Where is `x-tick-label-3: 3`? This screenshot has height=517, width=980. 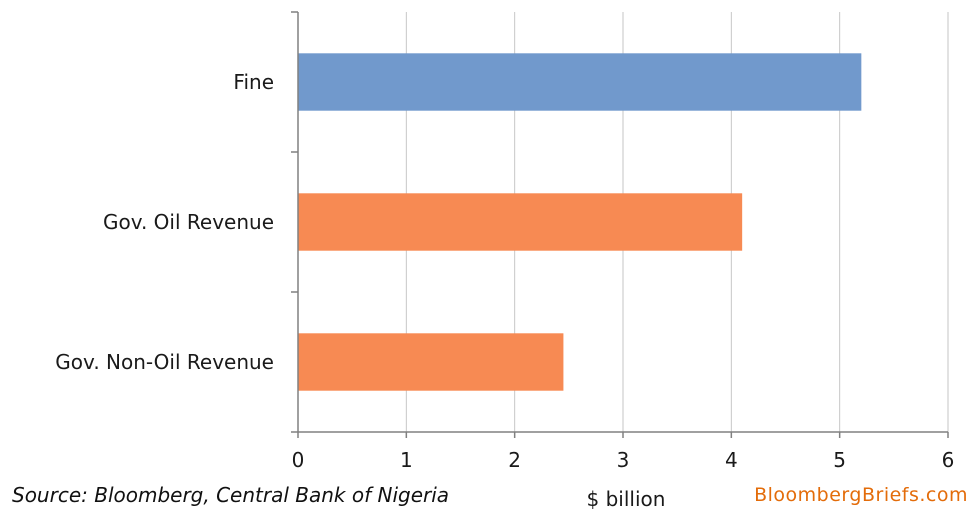 x-tick-label-3: 3 is located at coordinates (623, 460).